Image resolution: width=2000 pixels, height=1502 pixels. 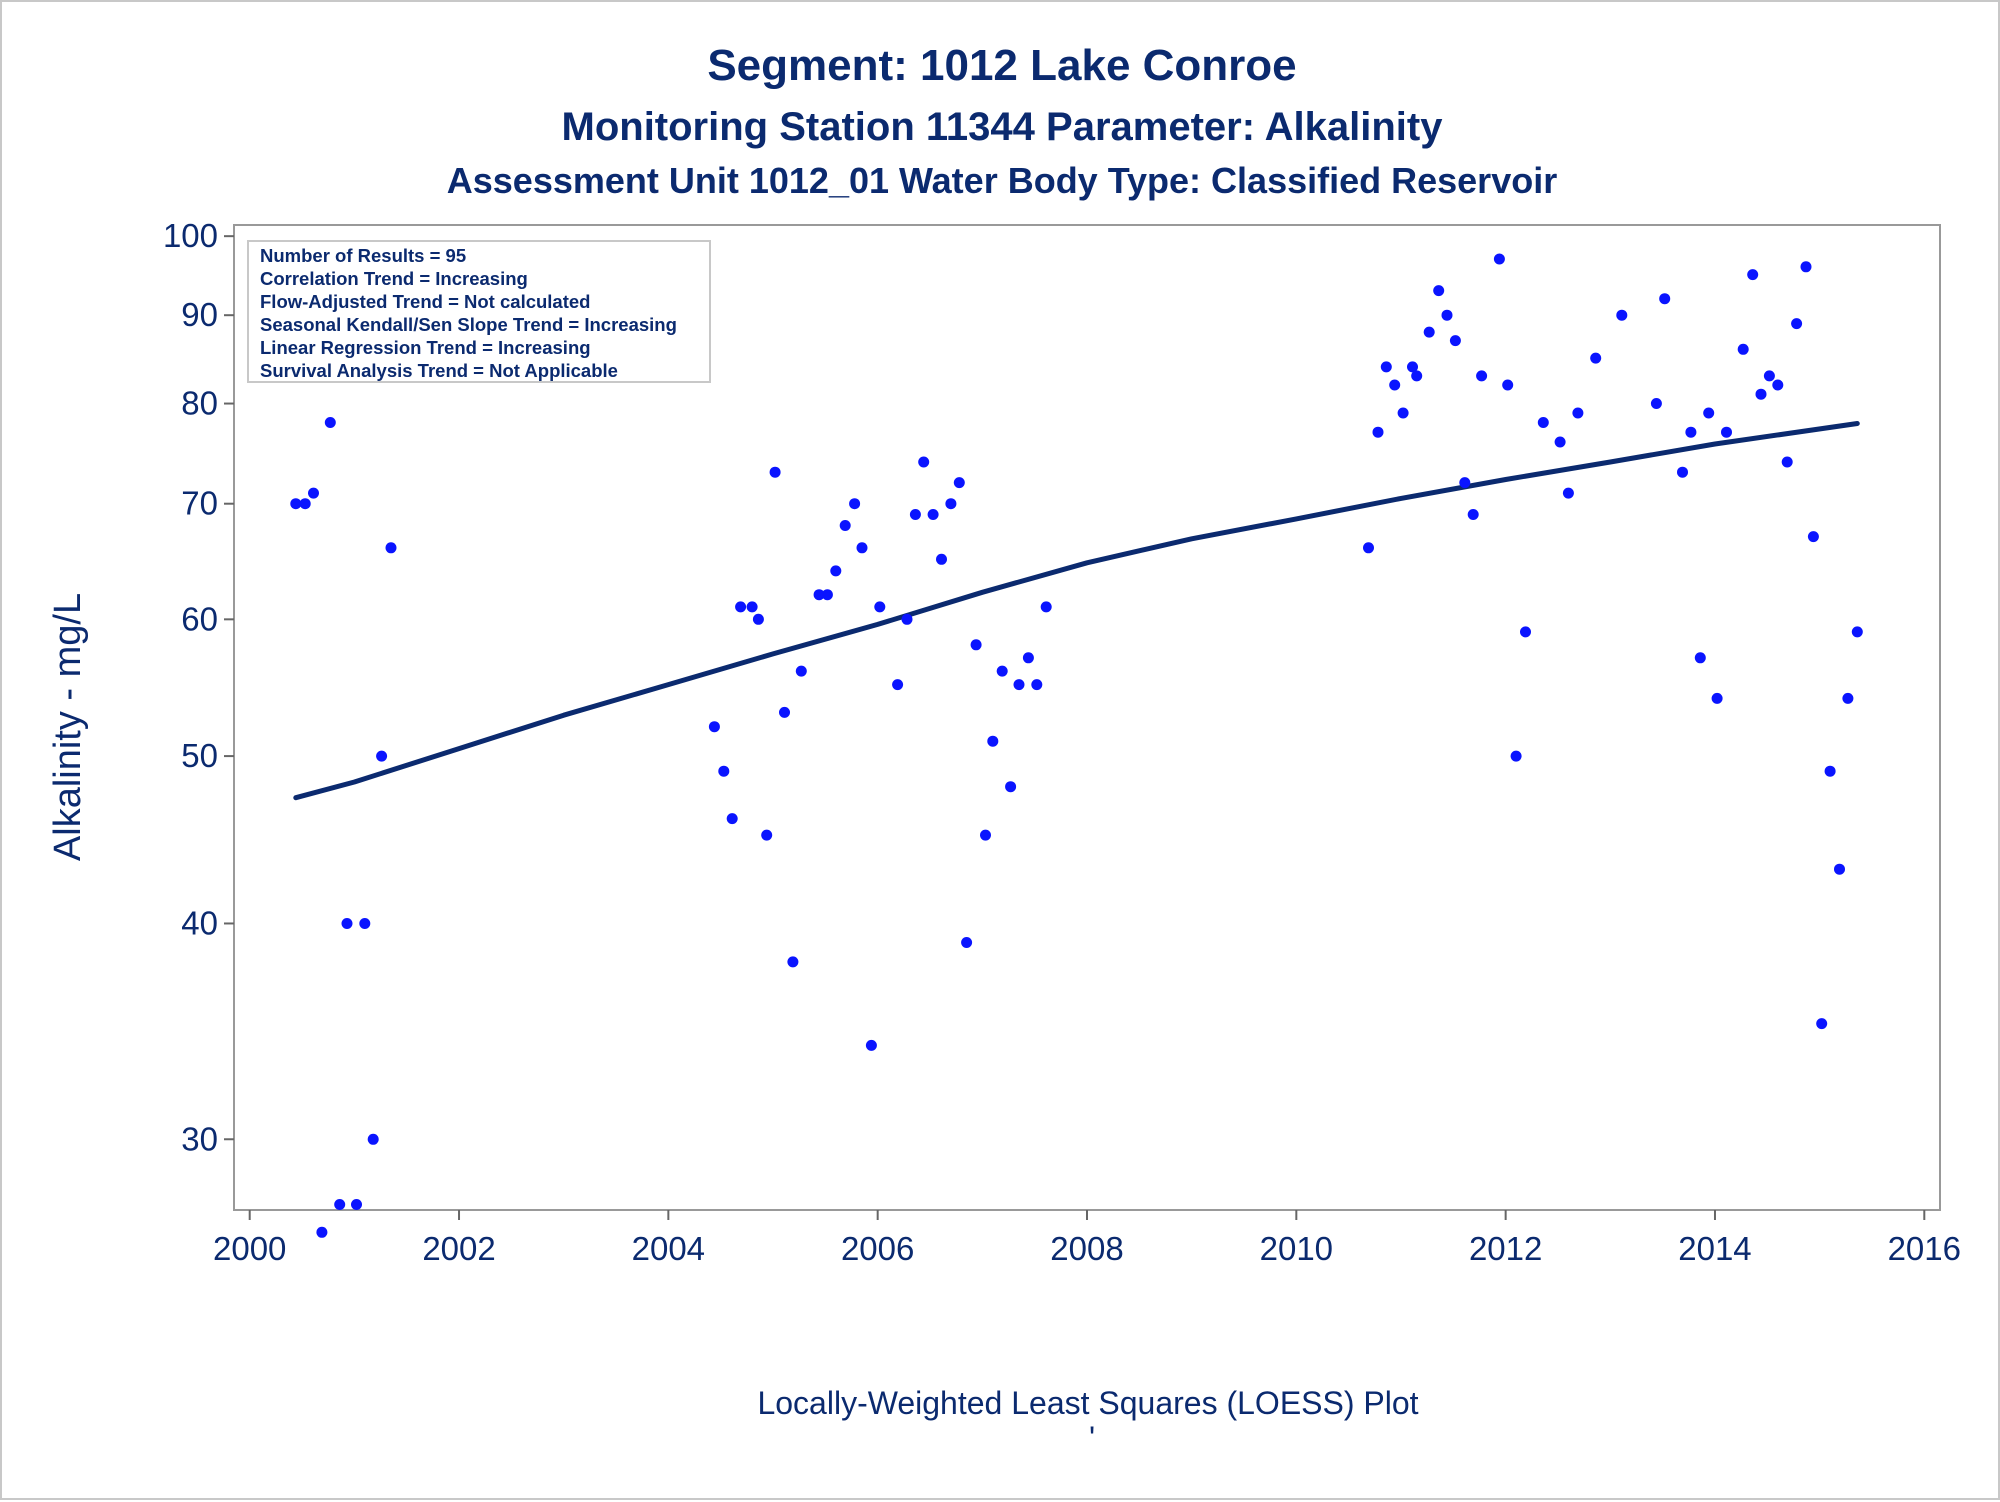 I want to click on y-tick-label: 100, so click(x=190, y=235).